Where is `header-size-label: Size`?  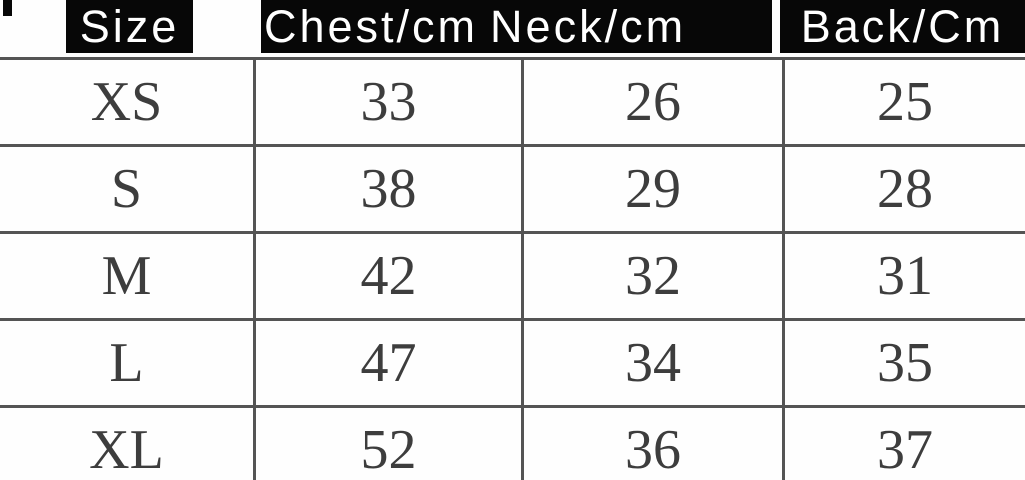
header-size-label: Size is located at coordinates (129, 26).